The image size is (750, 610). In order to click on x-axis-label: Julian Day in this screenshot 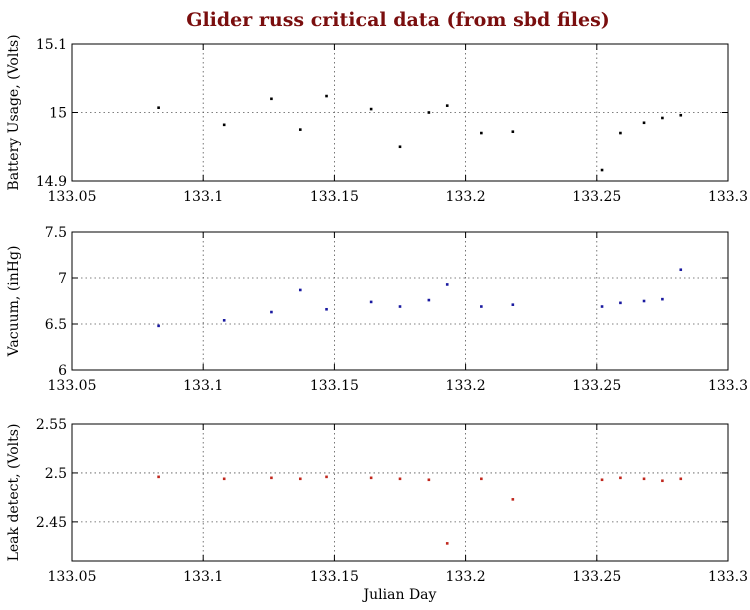, I will do `click(399, 595)`.